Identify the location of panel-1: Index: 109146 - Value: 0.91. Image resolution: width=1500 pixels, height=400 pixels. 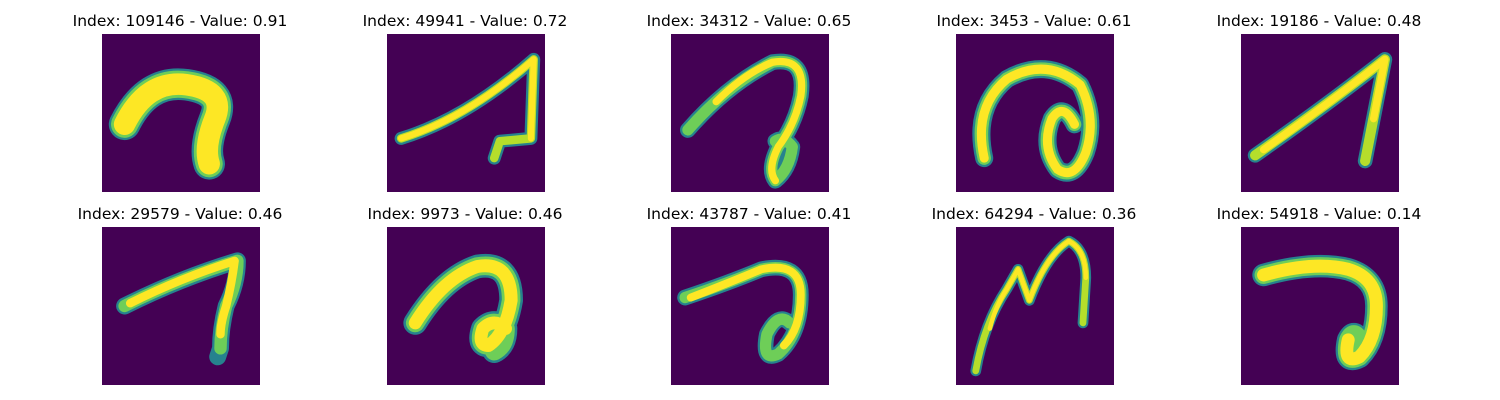
(180, 101).